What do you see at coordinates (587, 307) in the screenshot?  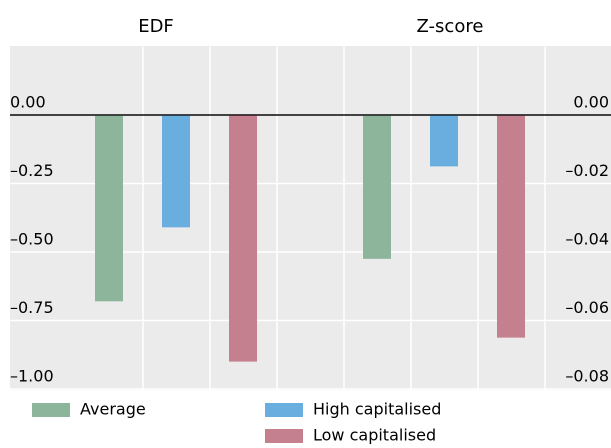 I see `y2-tick-label: –0.06` at bounding box center [587, 307].